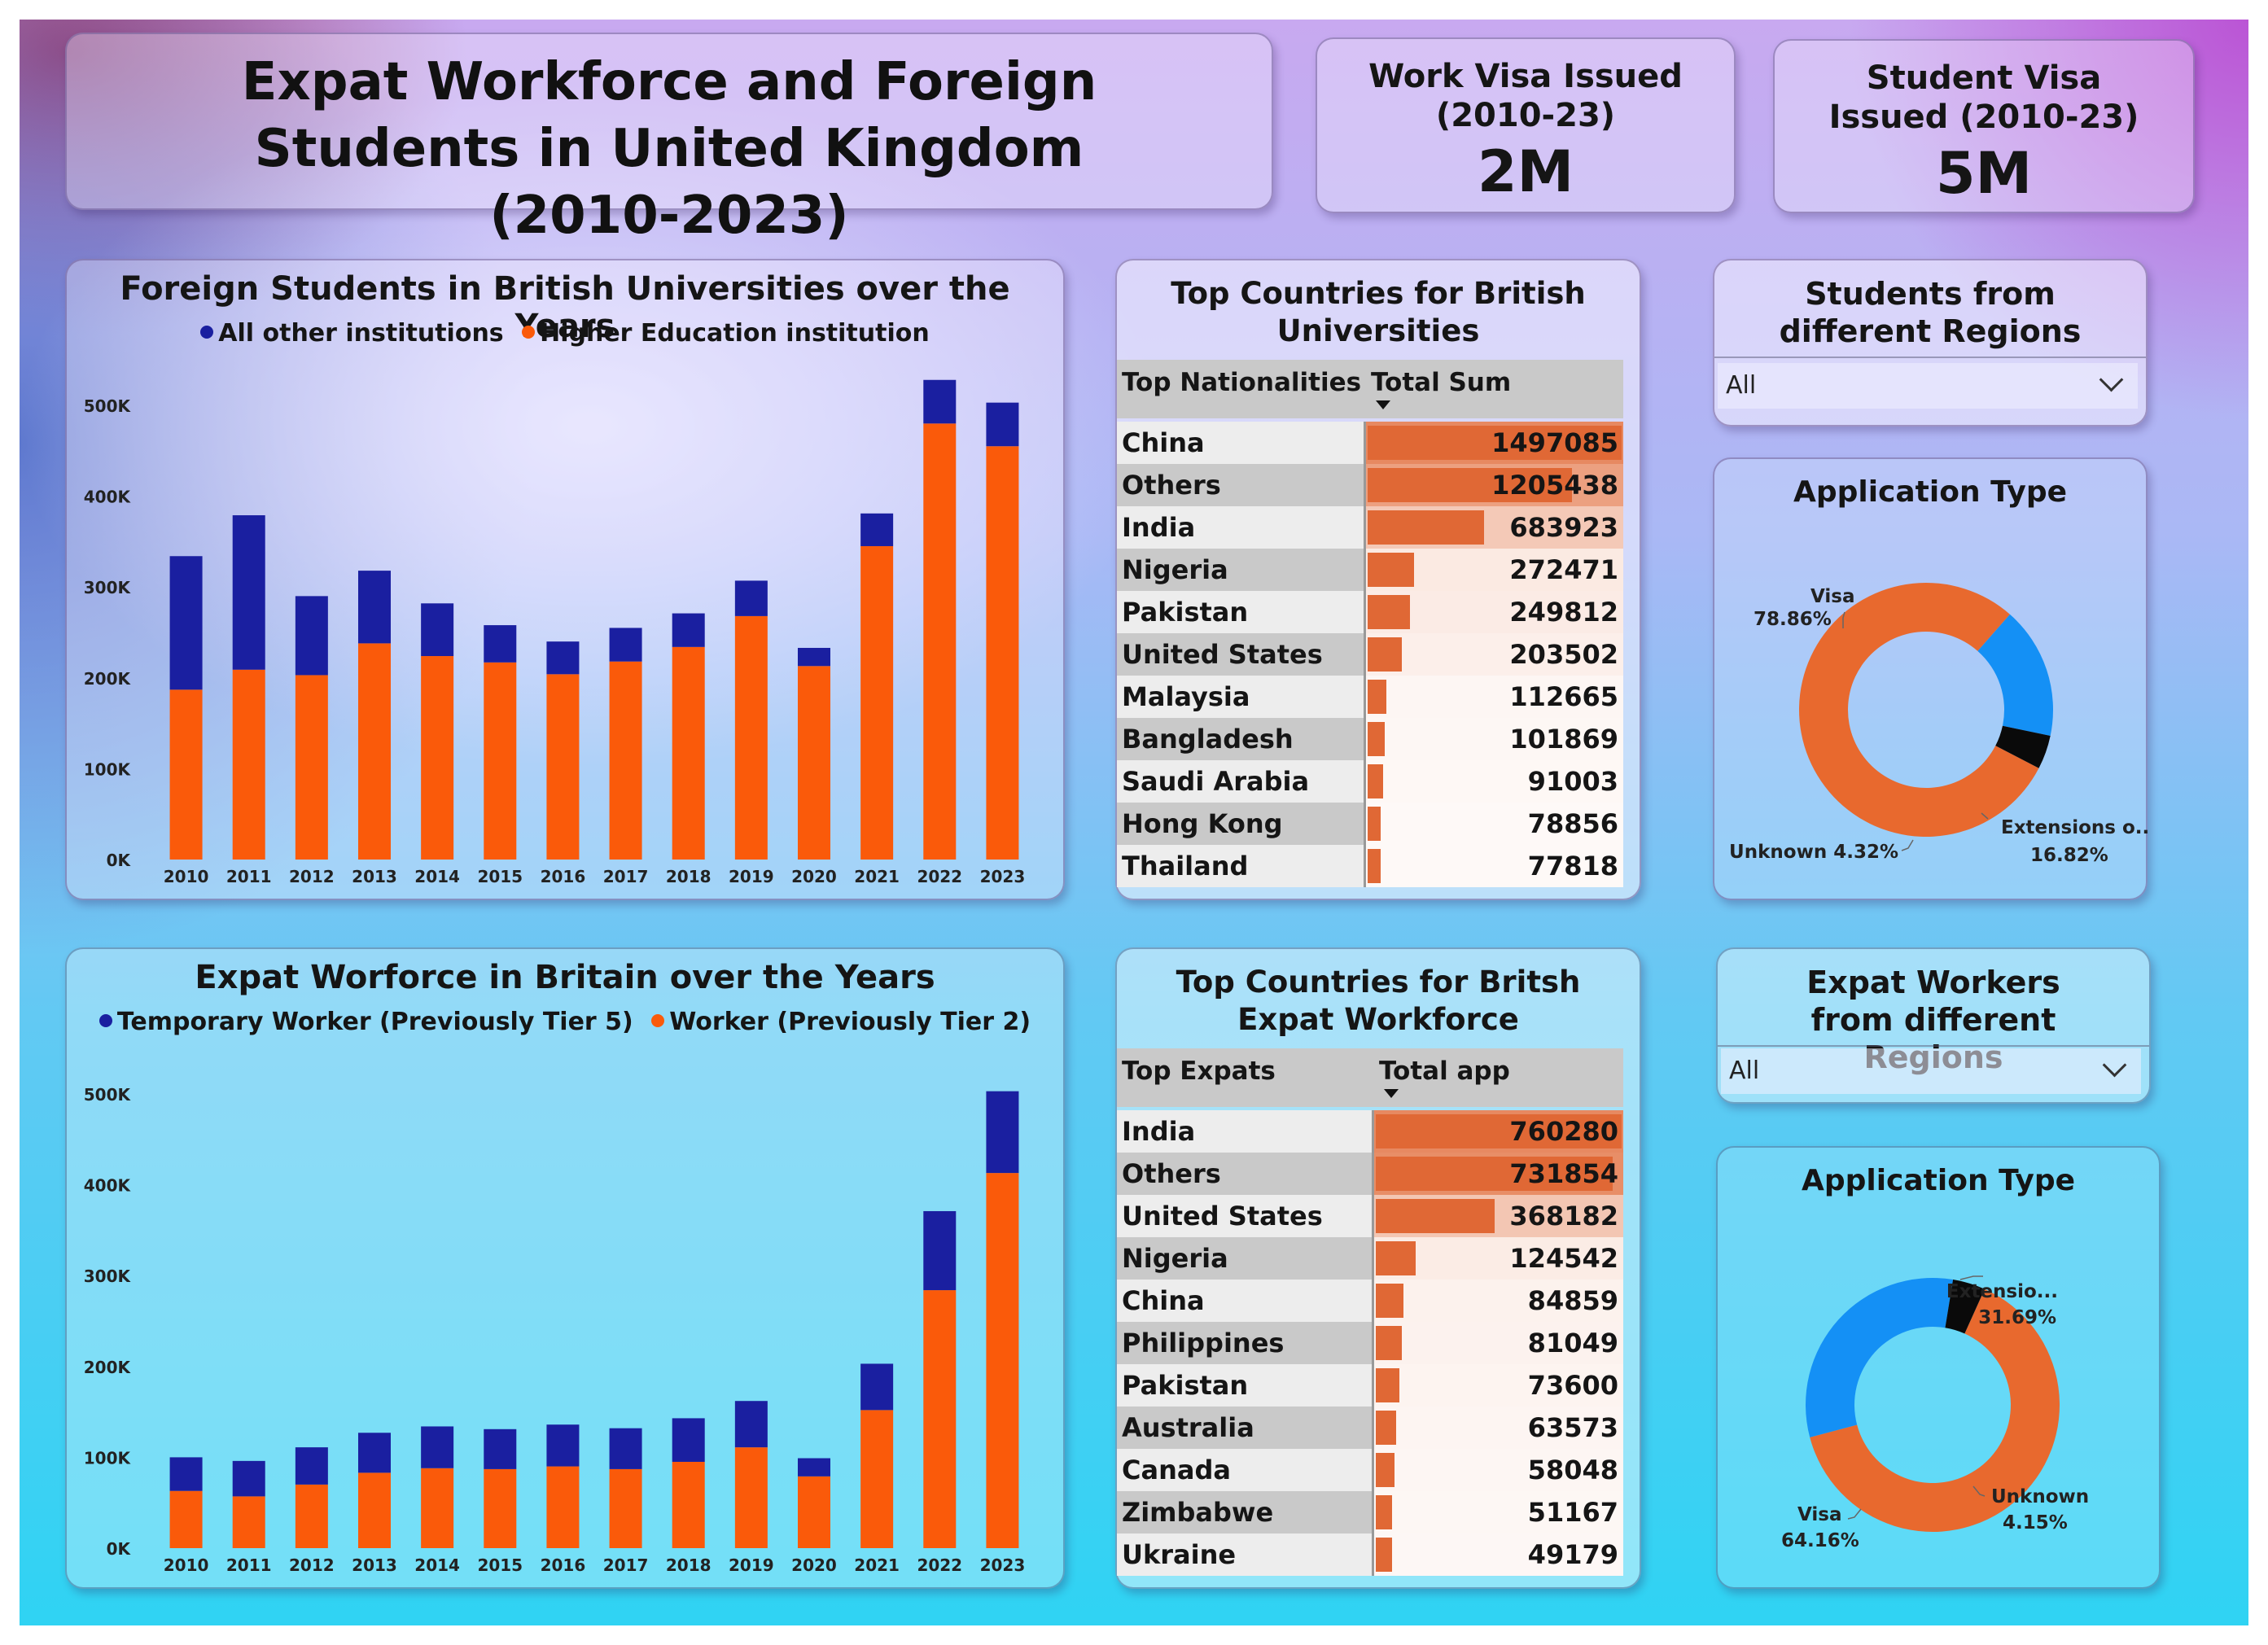  Describe the element at coordinates (1199, 1071) in the screenshot. I see `col-header-top-expats: Top Expats` at that location.